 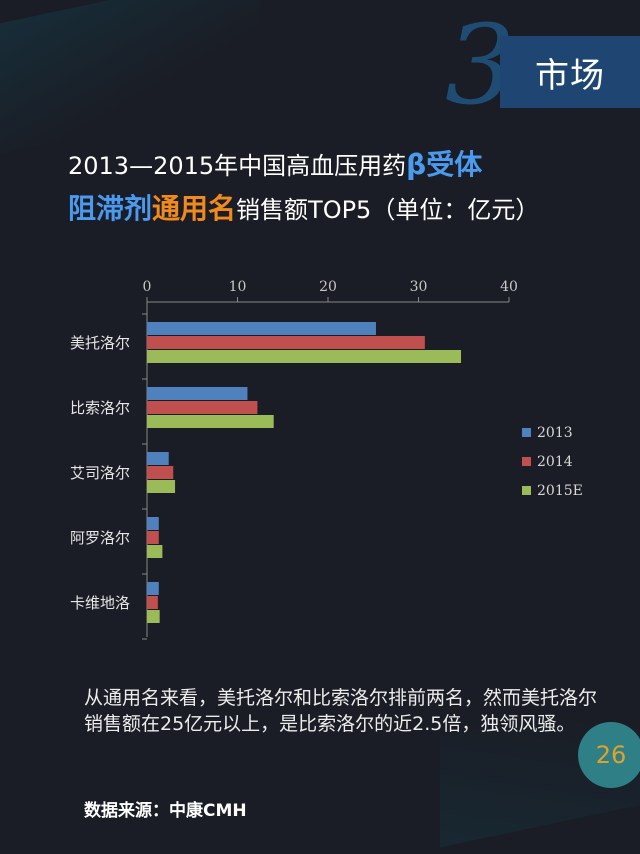 What do you see at coordinates (388, 210) in the screenshot?
I see `title-text-unit: 销售额TOP5（单位：亿元）` at bounding box center [388, 210].